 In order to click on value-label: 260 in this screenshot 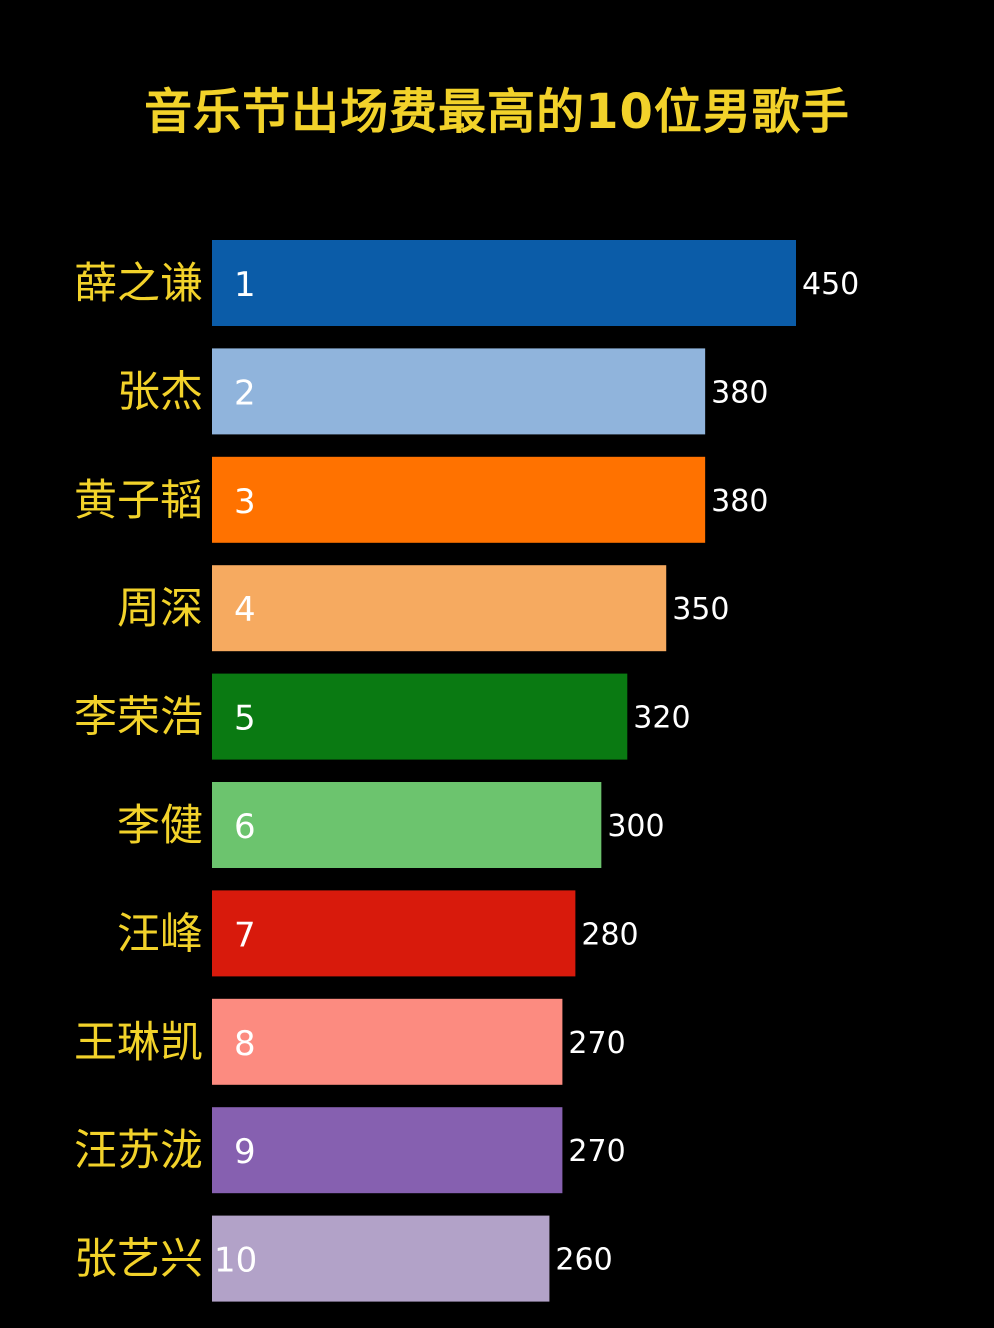, I will do `click(583, 1260)`.